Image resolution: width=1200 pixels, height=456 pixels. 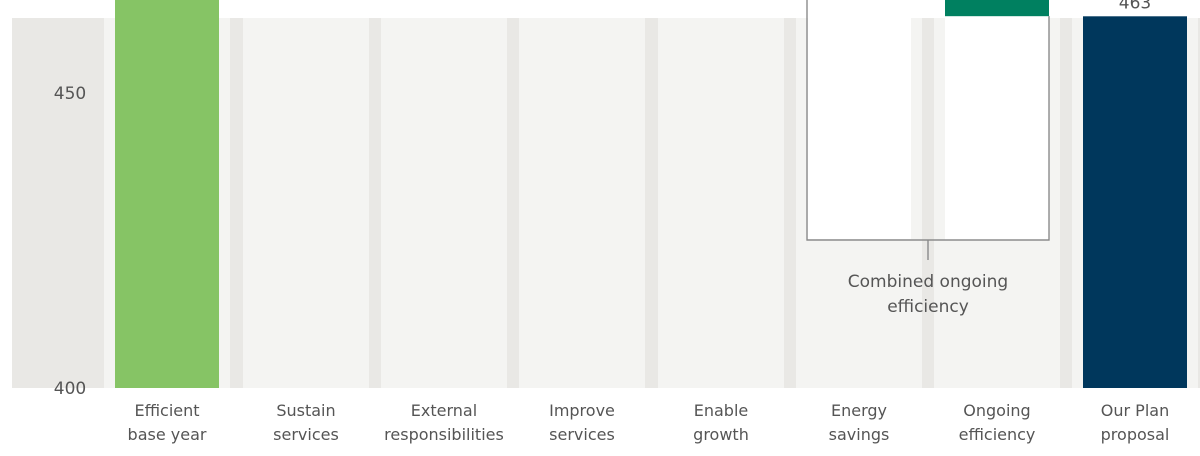 What do you see at coordinates (1135, 434) in the screenshot?
I see `category-label-7-1: proposal` at bounding box center [1135, 434].